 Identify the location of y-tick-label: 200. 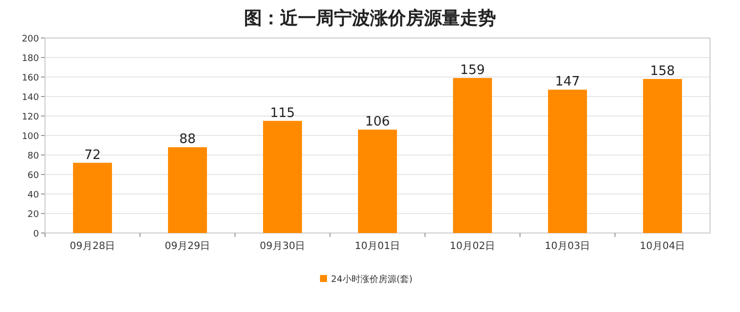
(31, 39).